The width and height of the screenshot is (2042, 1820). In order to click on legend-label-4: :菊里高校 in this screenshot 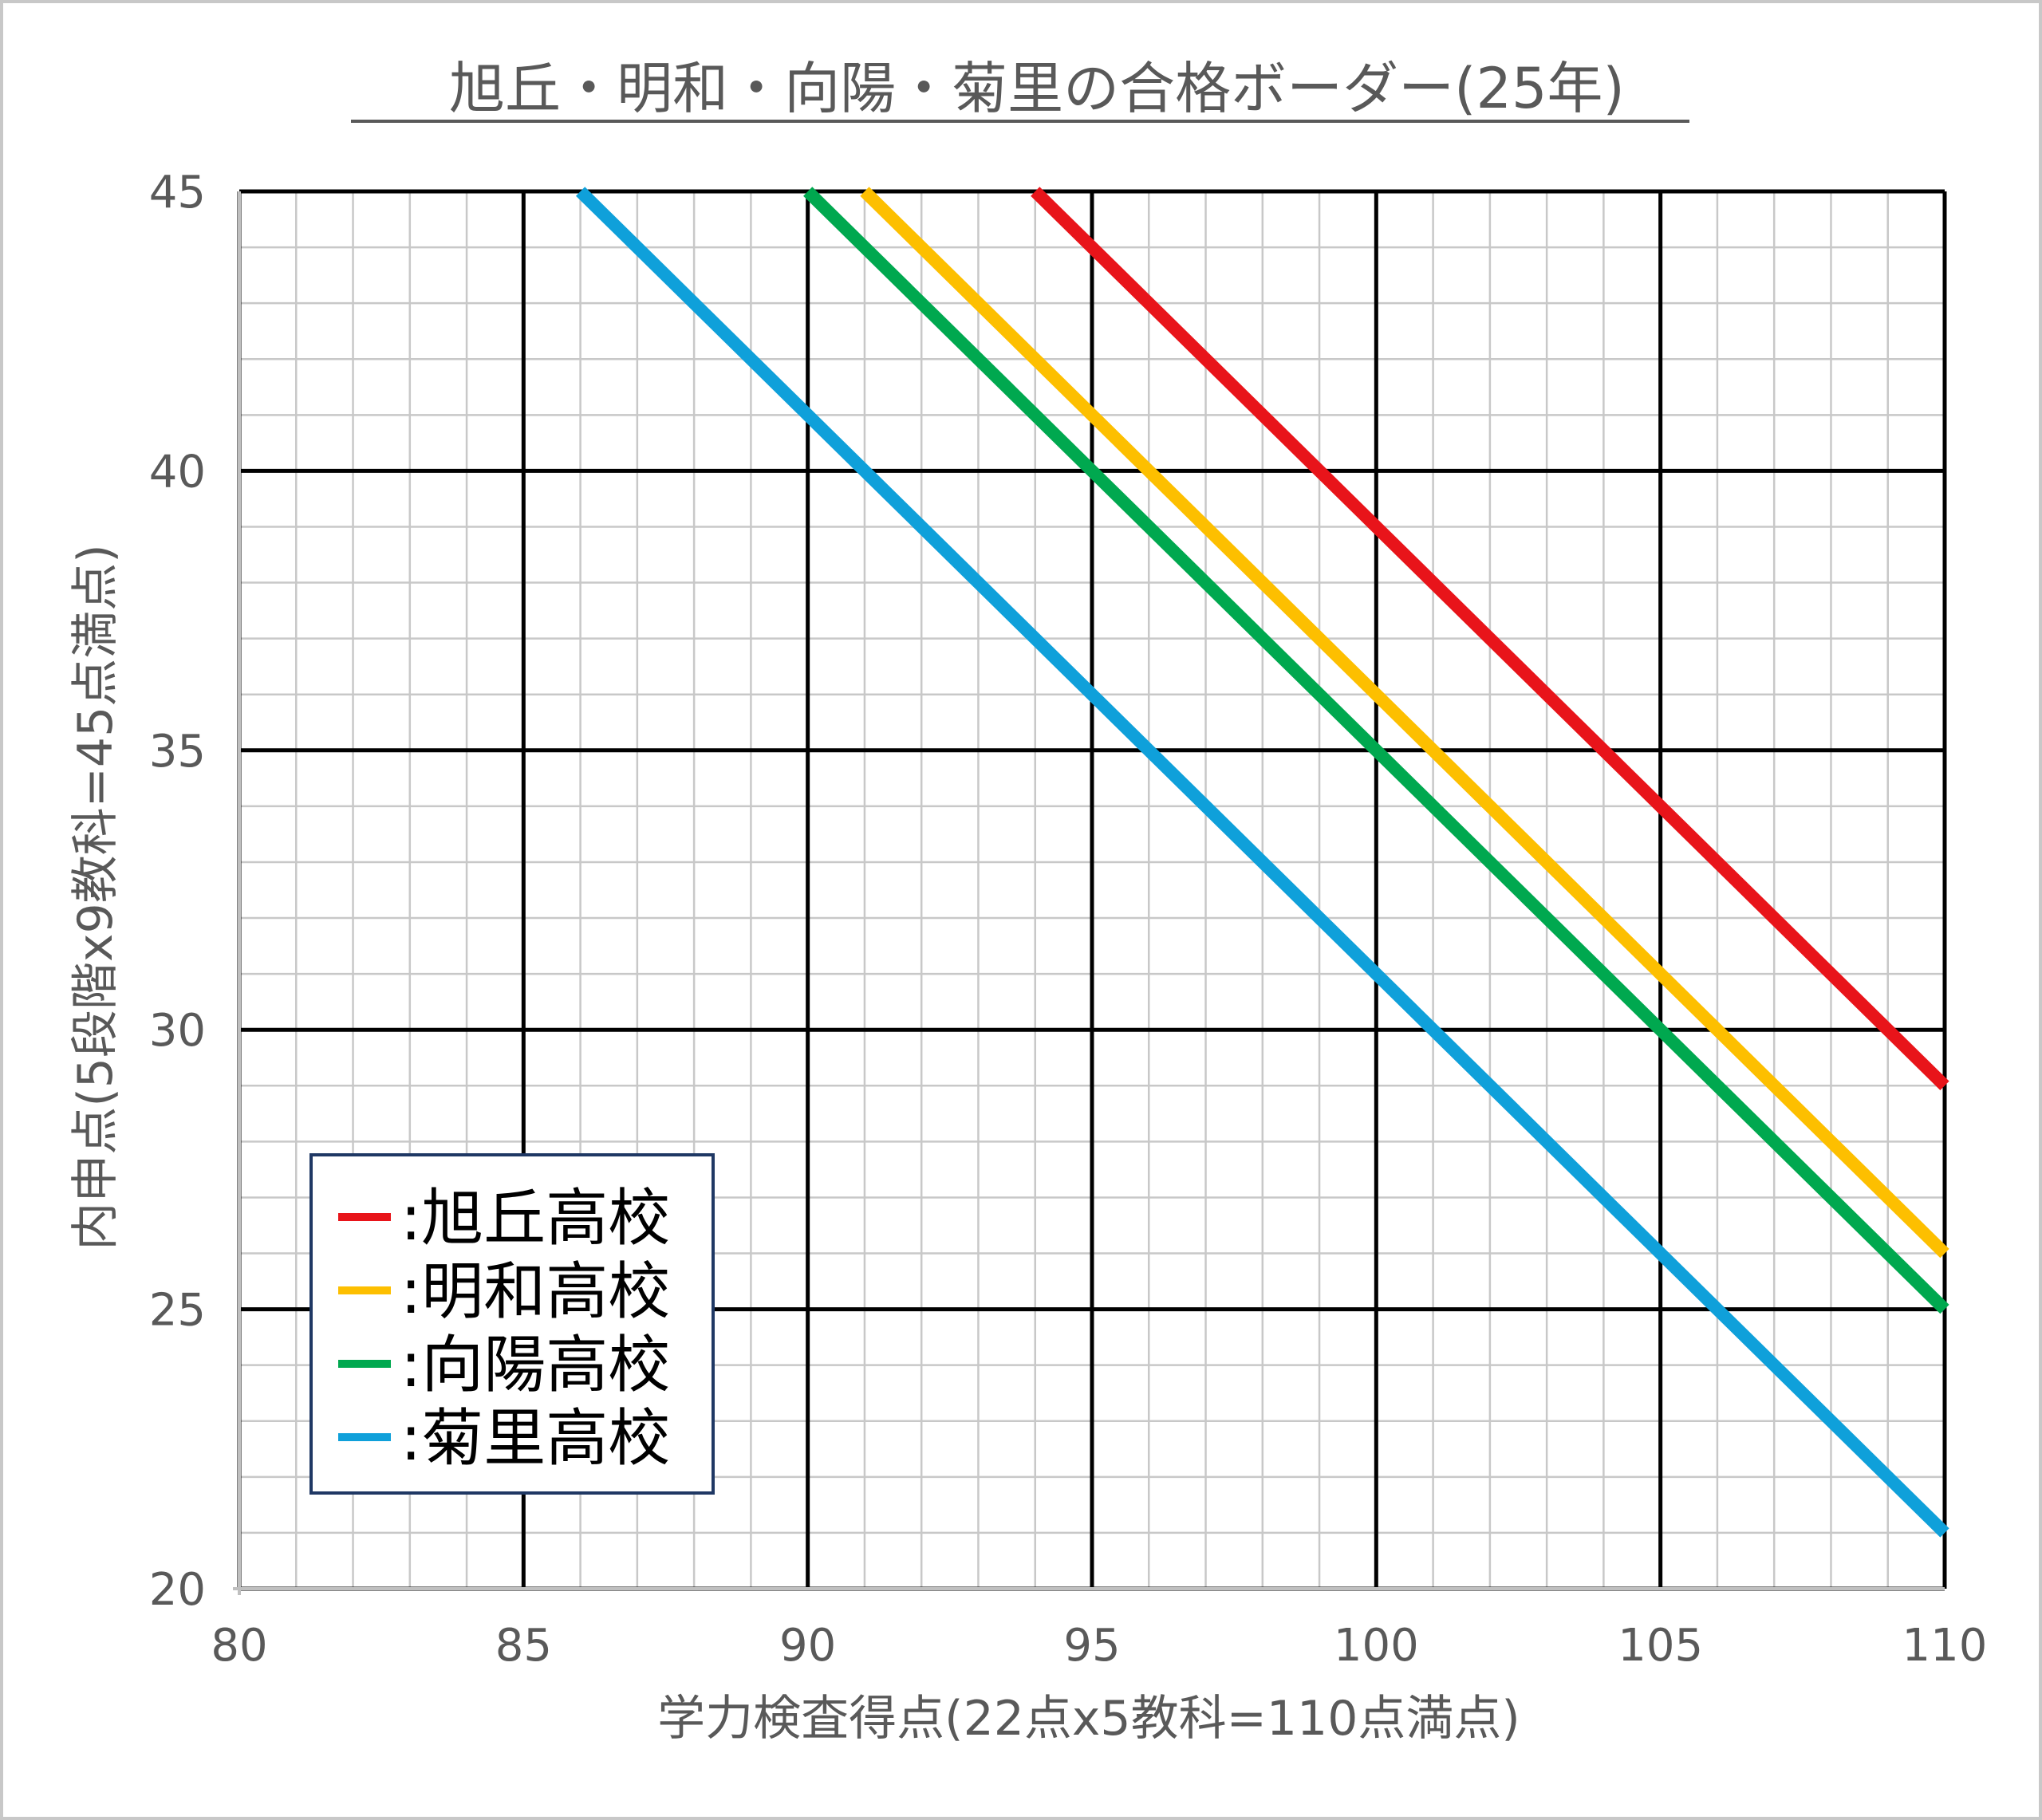, I will do `click(535, 1439)`.